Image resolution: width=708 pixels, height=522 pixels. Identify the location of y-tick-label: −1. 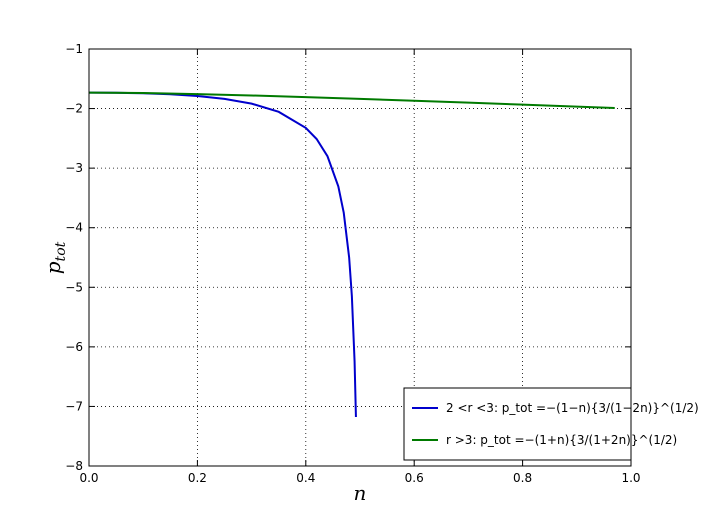
(74, 49).